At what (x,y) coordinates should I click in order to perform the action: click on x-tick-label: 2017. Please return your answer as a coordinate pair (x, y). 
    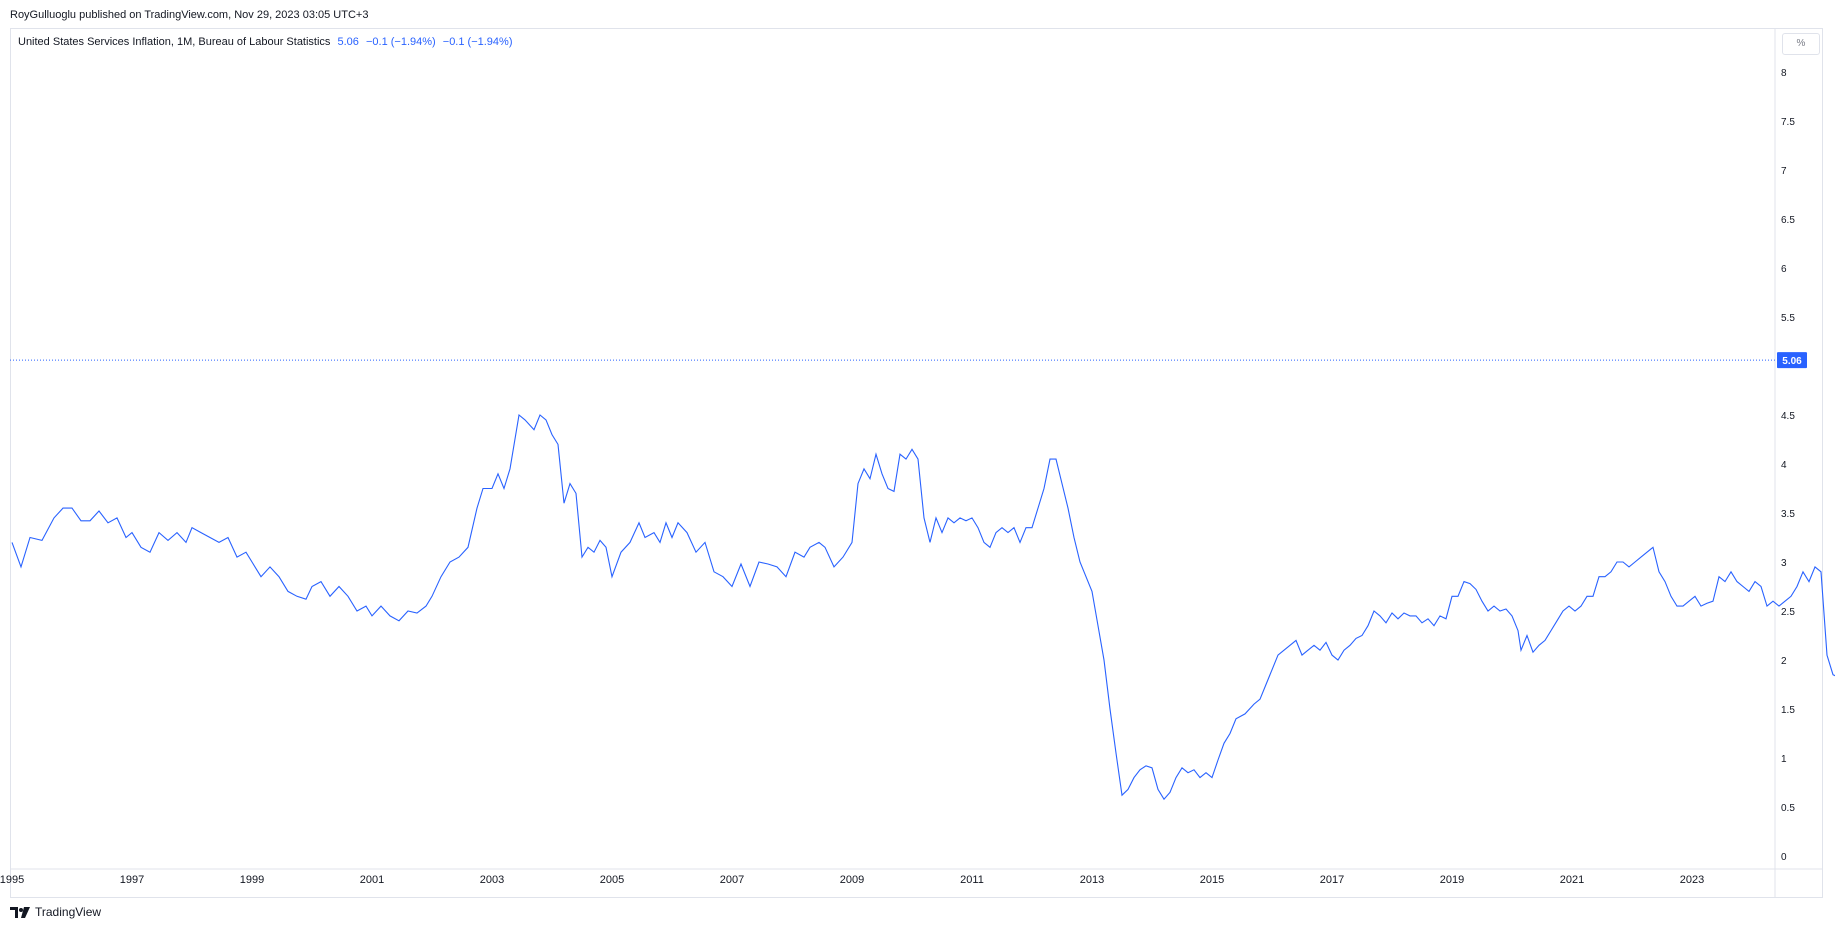
    Looking at the image, I should click on (1332, 880).